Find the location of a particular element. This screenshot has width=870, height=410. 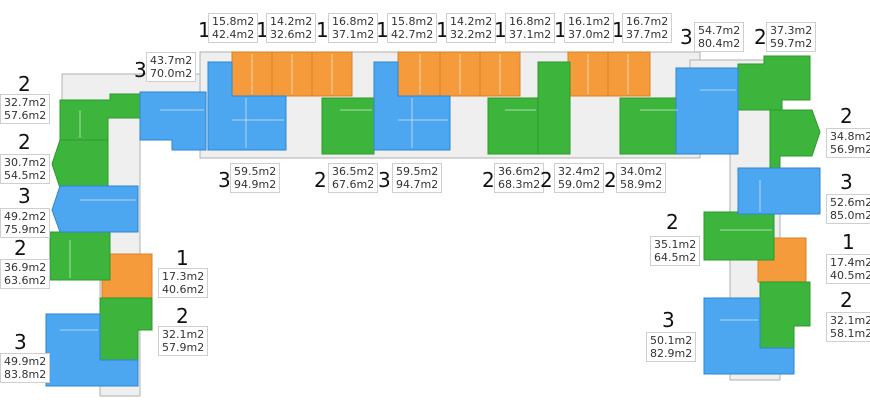

total-area: 83.8m2 is located at coordinates (25, 374).